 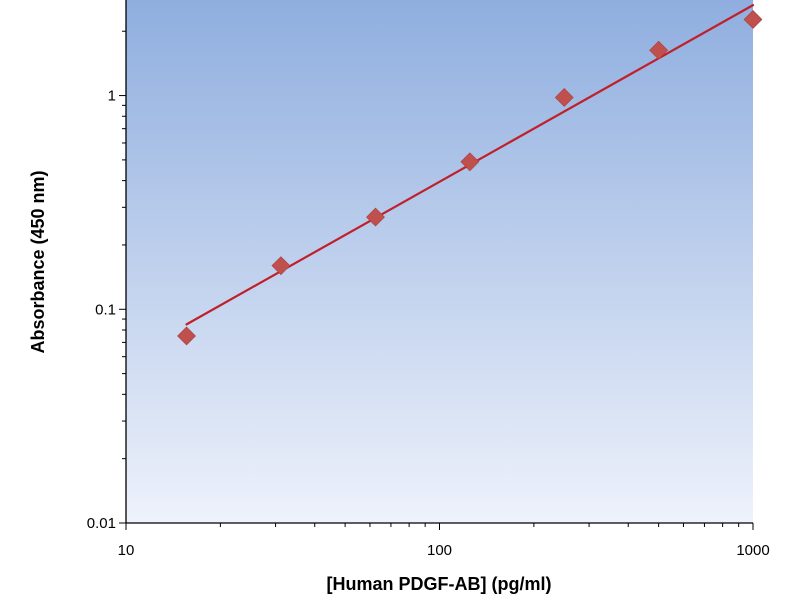 I want to click on x-axis-label: [Human PDGF-AB] (pg/ml), so click(x=439, y=584).